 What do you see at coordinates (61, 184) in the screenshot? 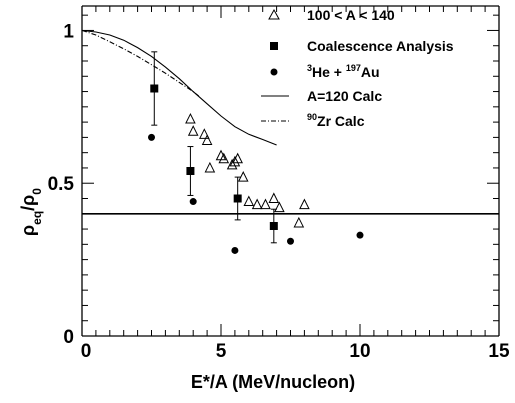
I see `y-tick-label: 0.5` at bounding box center [61, 184].